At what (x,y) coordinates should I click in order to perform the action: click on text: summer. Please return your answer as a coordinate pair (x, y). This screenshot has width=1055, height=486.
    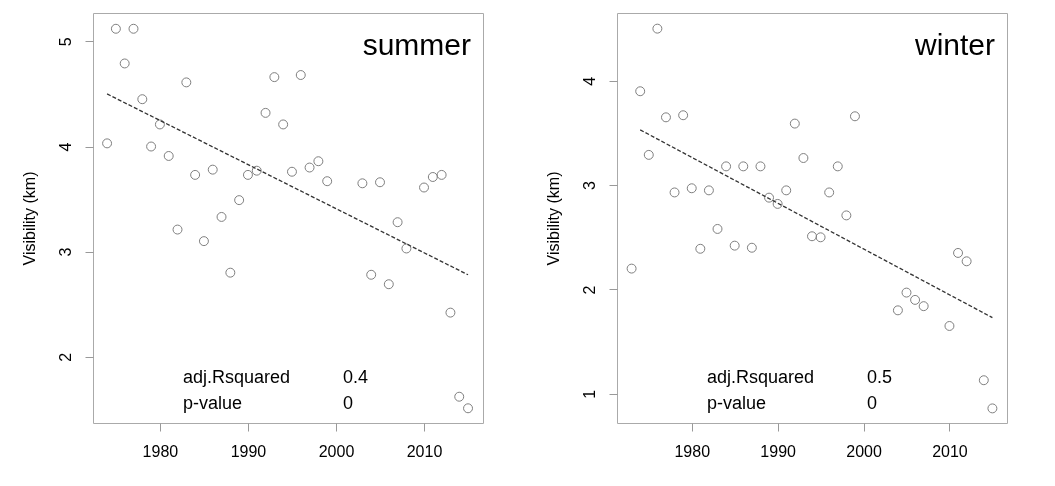
    Looking at the image, I should click on (417, 44).